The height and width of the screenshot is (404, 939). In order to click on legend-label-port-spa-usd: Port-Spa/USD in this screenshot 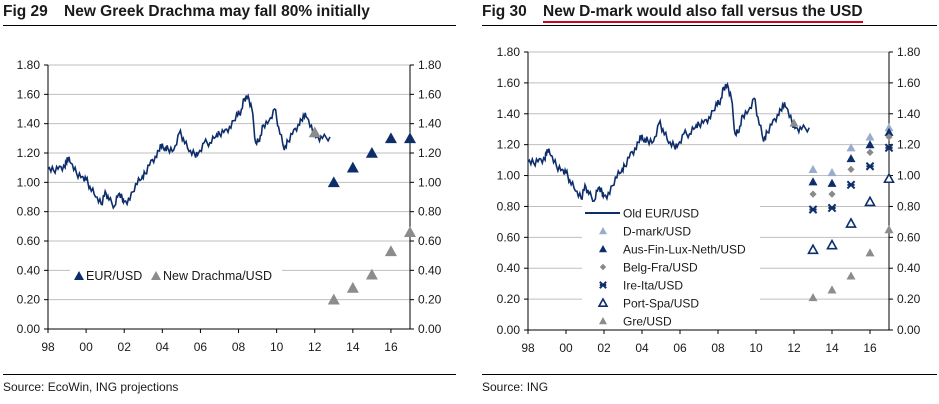, I will do `click(661, 304)`.